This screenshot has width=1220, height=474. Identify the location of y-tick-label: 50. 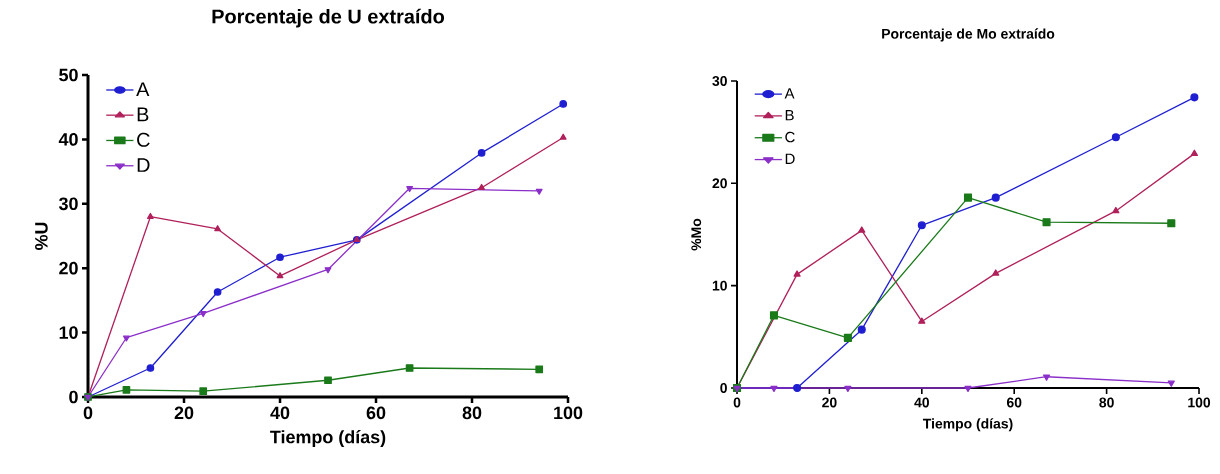
(68, 75).